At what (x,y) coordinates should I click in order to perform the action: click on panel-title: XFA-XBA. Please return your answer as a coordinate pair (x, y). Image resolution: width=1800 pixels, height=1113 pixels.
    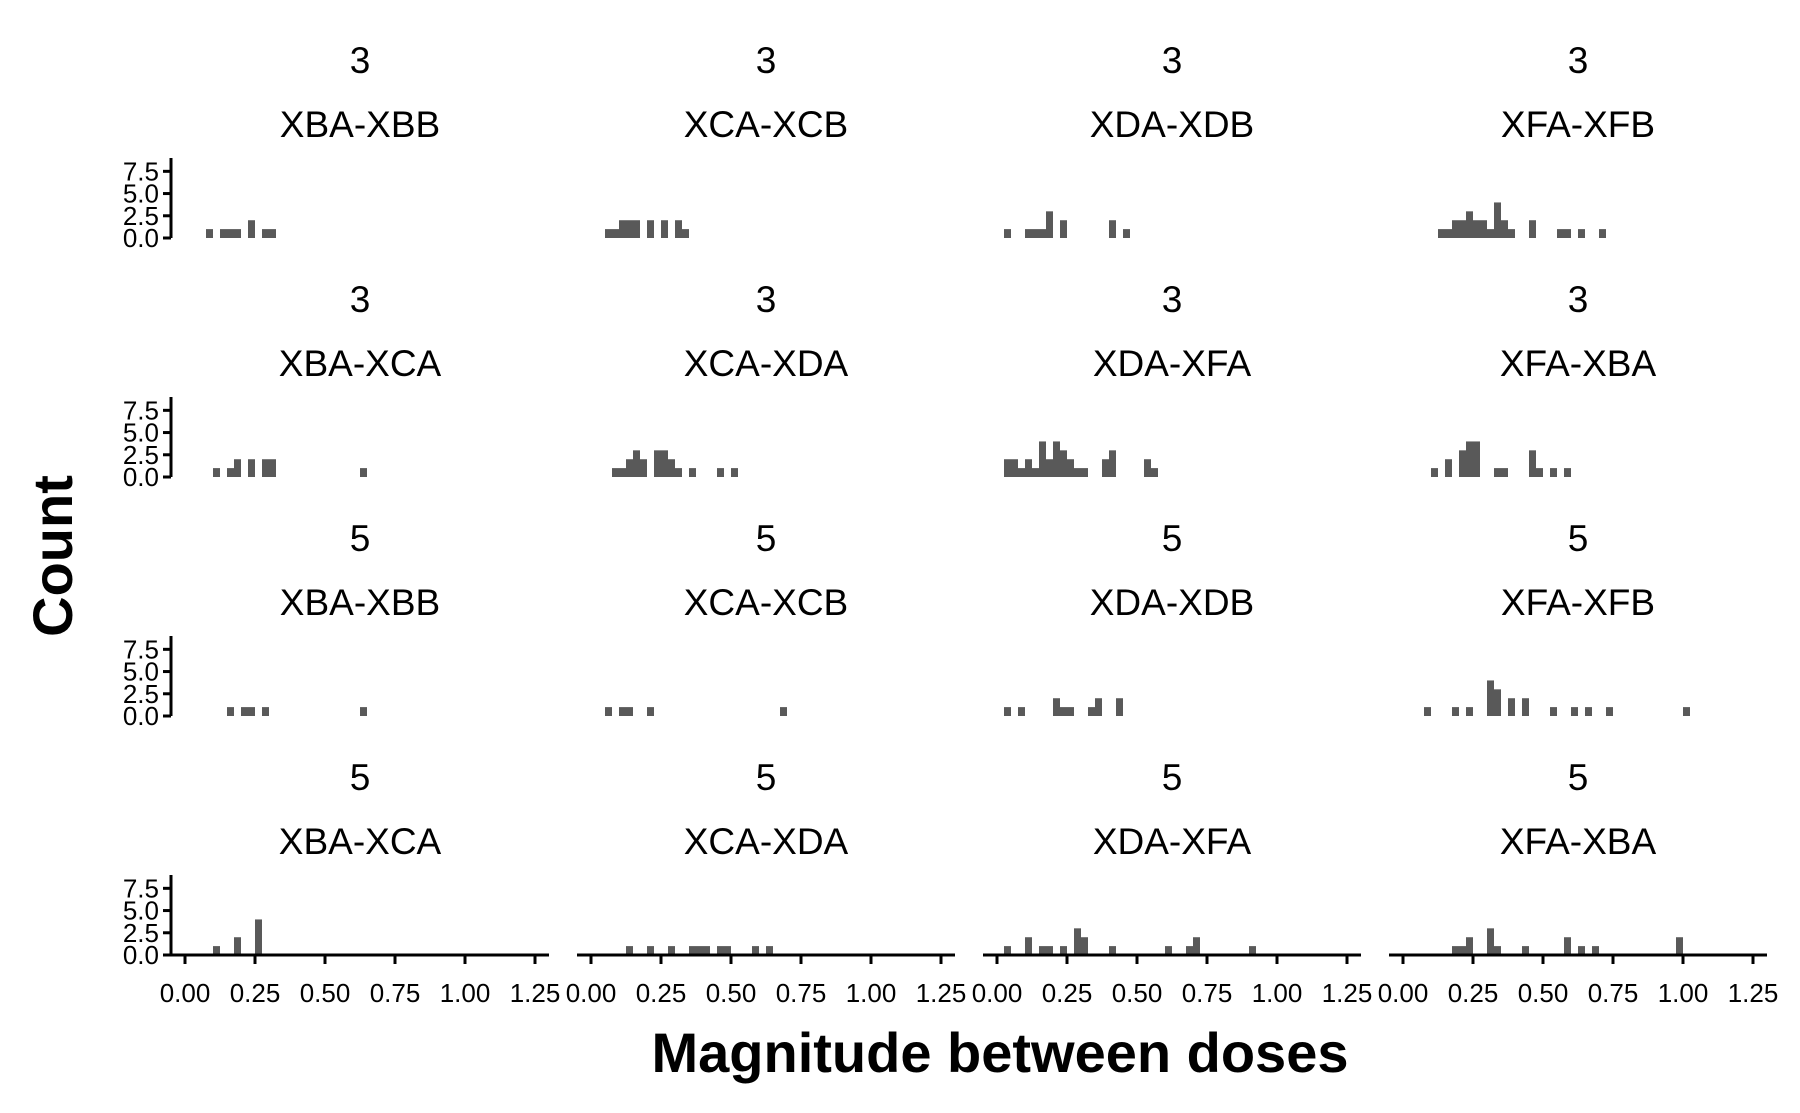
    Looking at the image, I should click on (1578, 363).